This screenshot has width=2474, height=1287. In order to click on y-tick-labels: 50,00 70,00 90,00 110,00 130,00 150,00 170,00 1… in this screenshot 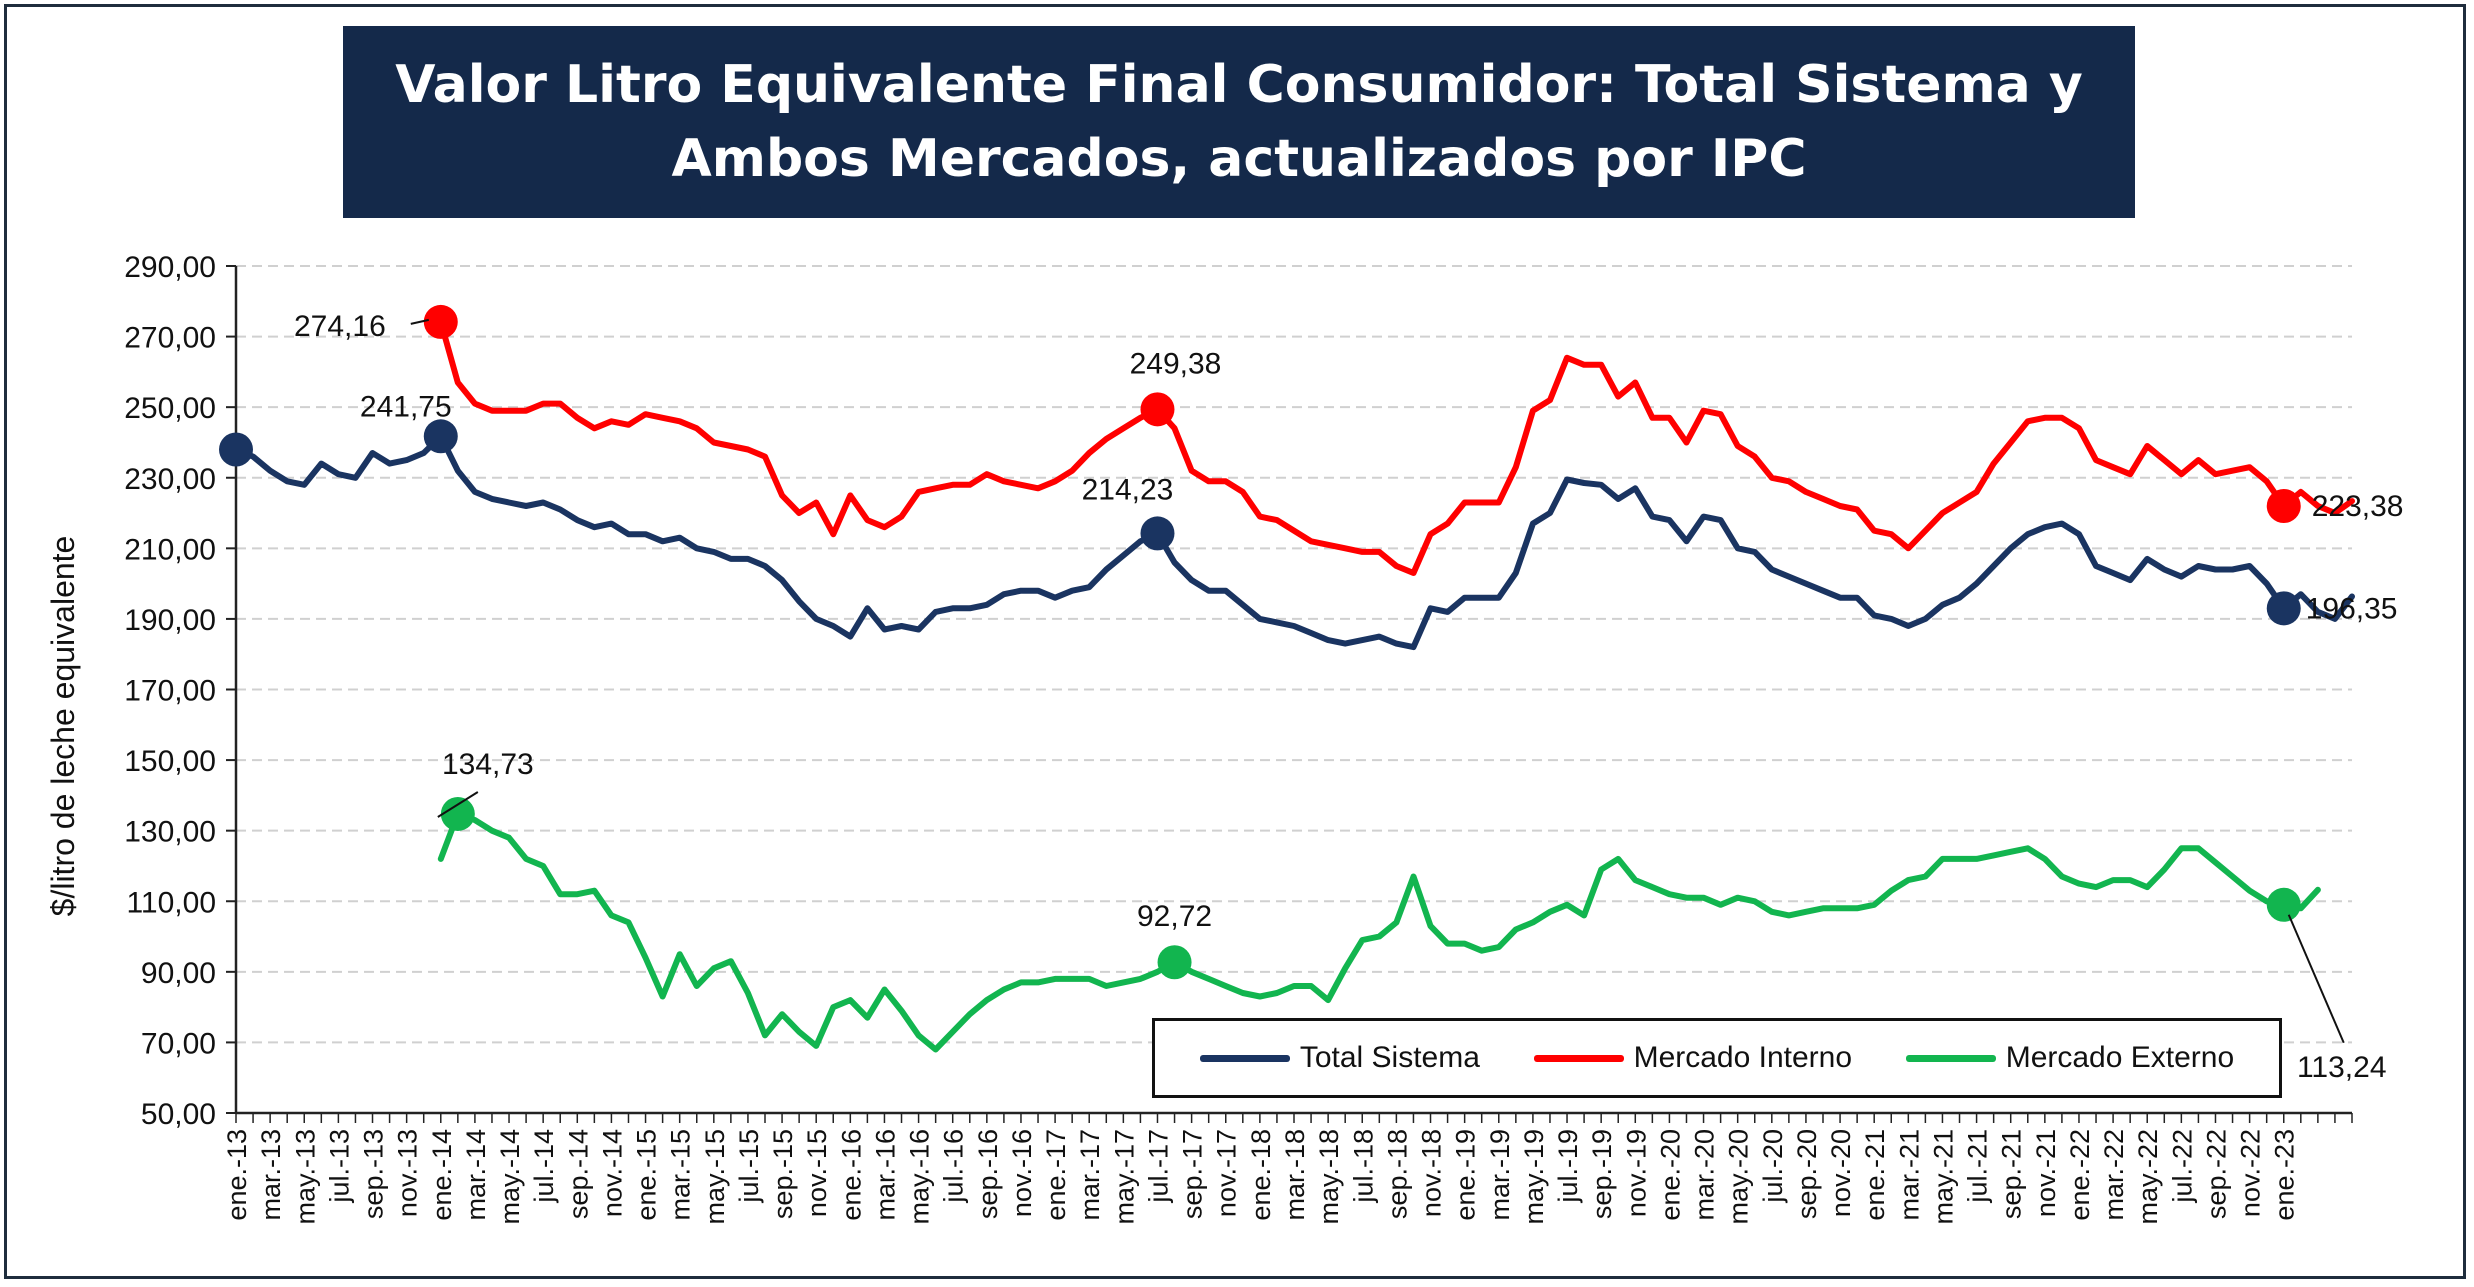, I will do `click(170, 691)`.